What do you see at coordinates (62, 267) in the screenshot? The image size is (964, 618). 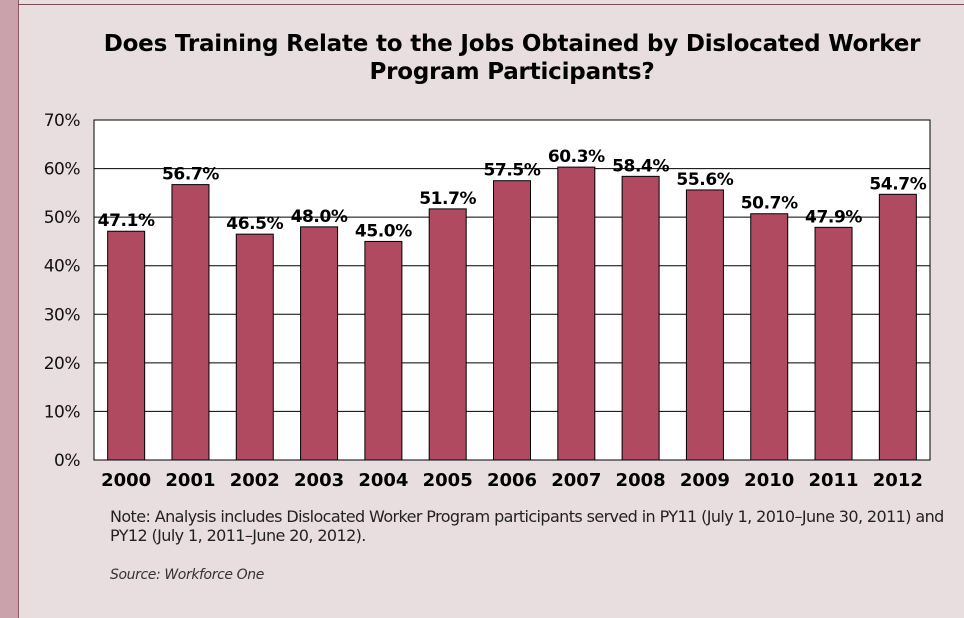 I see `y-tick-label: 40%` at bounding box center [62, 267].